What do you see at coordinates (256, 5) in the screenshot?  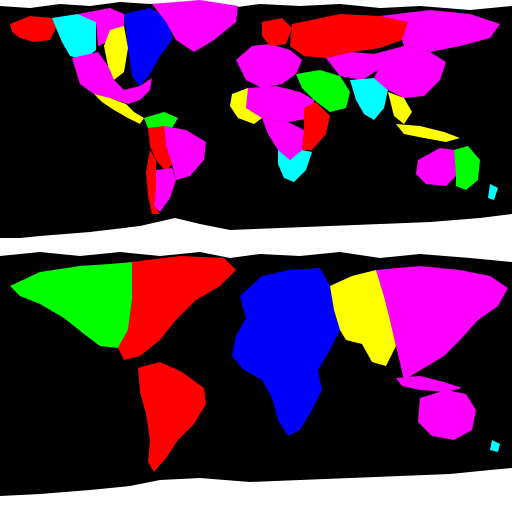 I see `arctic-ice-top` at bounding box center [256, 5].